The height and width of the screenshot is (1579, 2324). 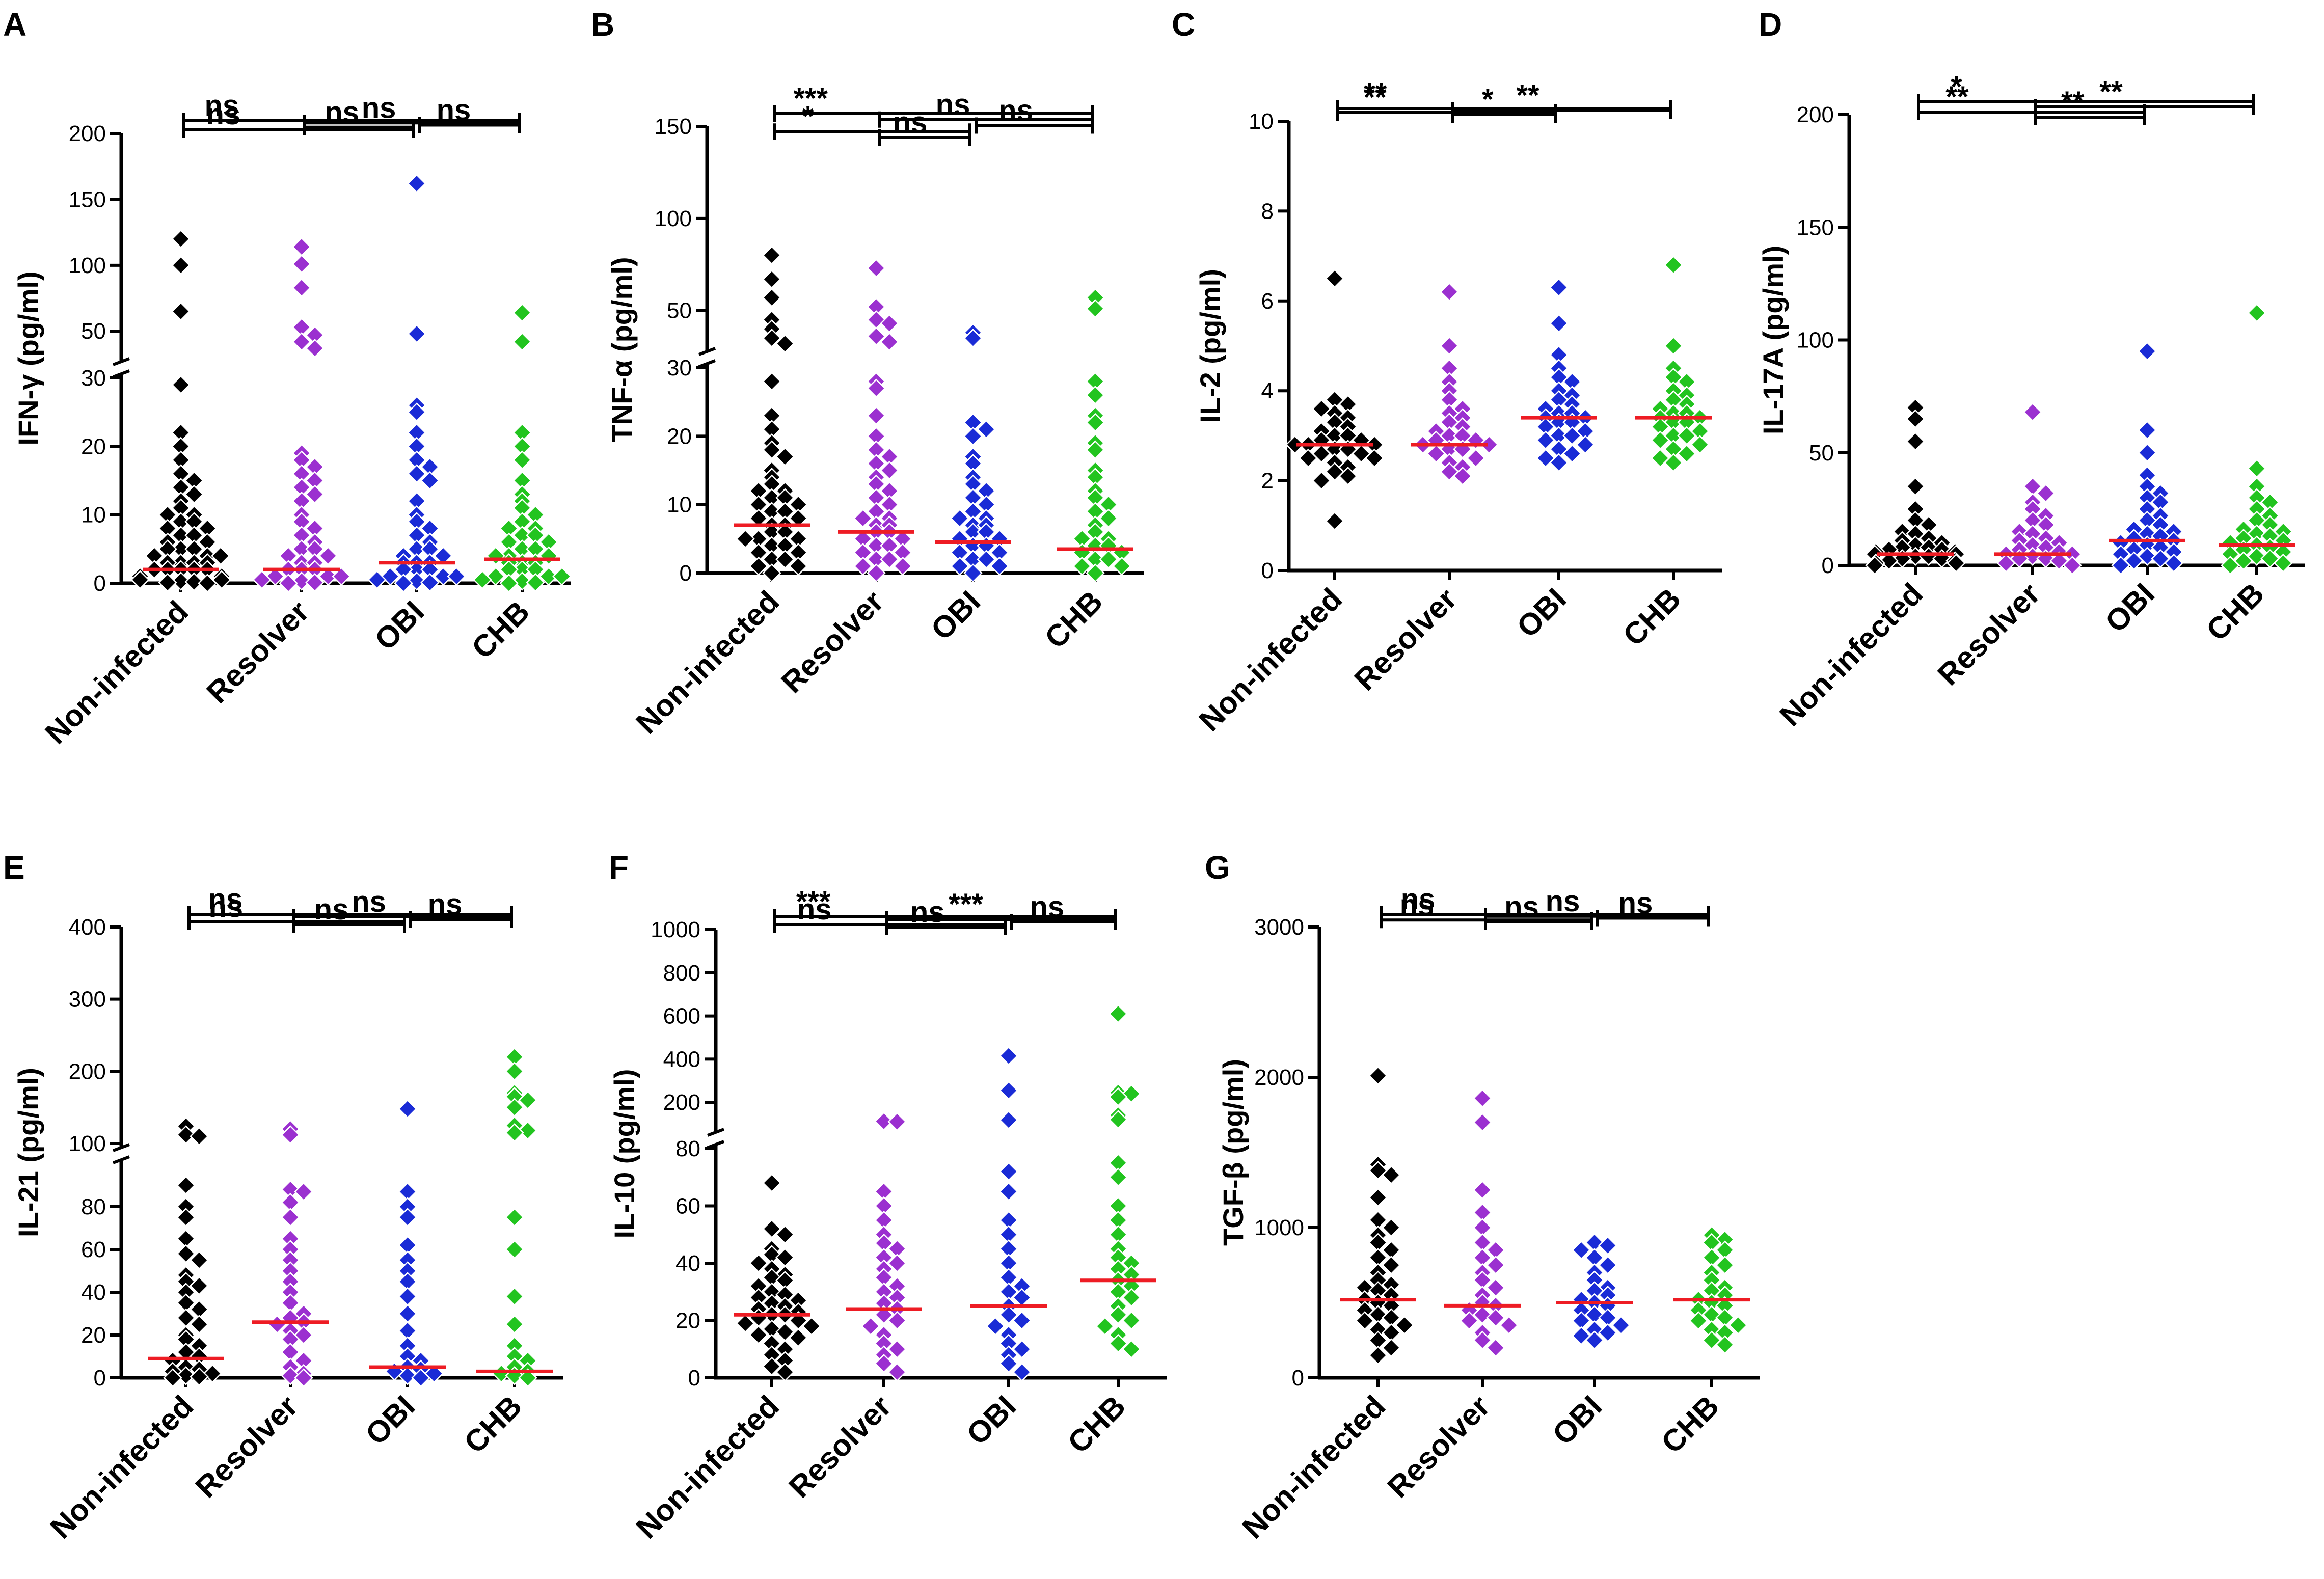 I want to click on y-axis-title: TGF-β (pg/ml), so click(x=1233, y=1153).